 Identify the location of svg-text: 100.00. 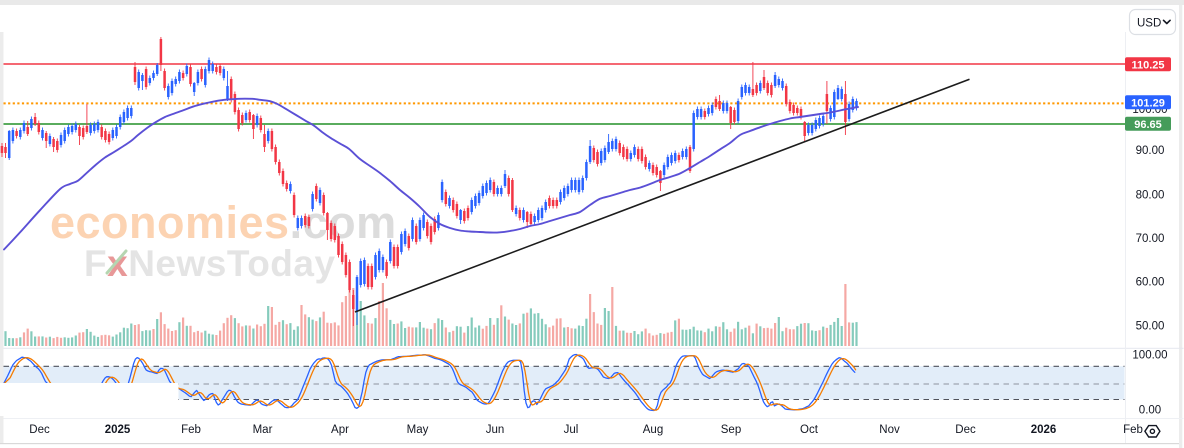
(1149, 356).